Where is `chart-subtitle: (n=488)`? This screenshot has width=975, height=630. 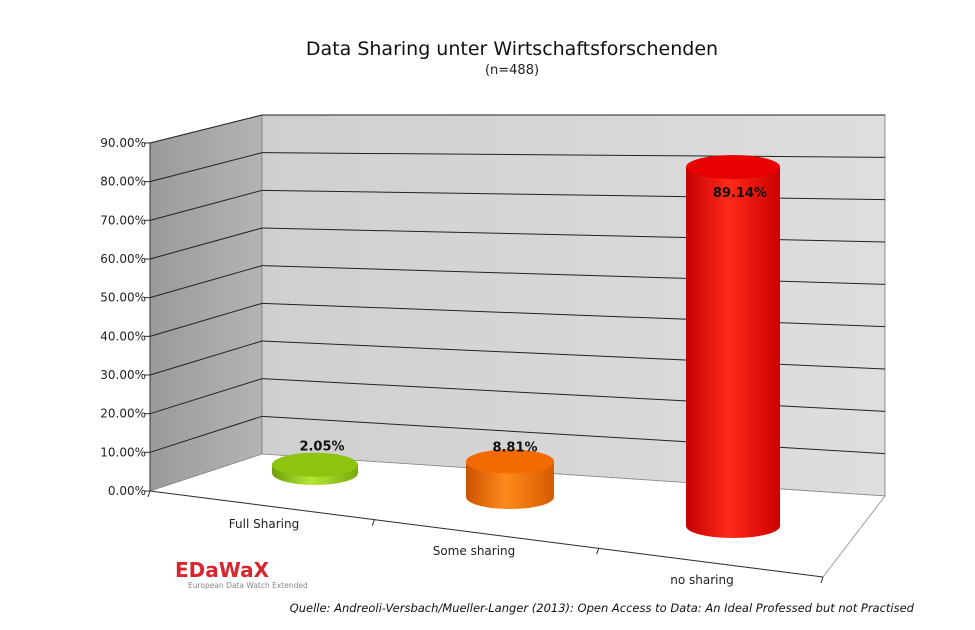 chart-subtitle: (n=488) is located at coordinates (512, 70).